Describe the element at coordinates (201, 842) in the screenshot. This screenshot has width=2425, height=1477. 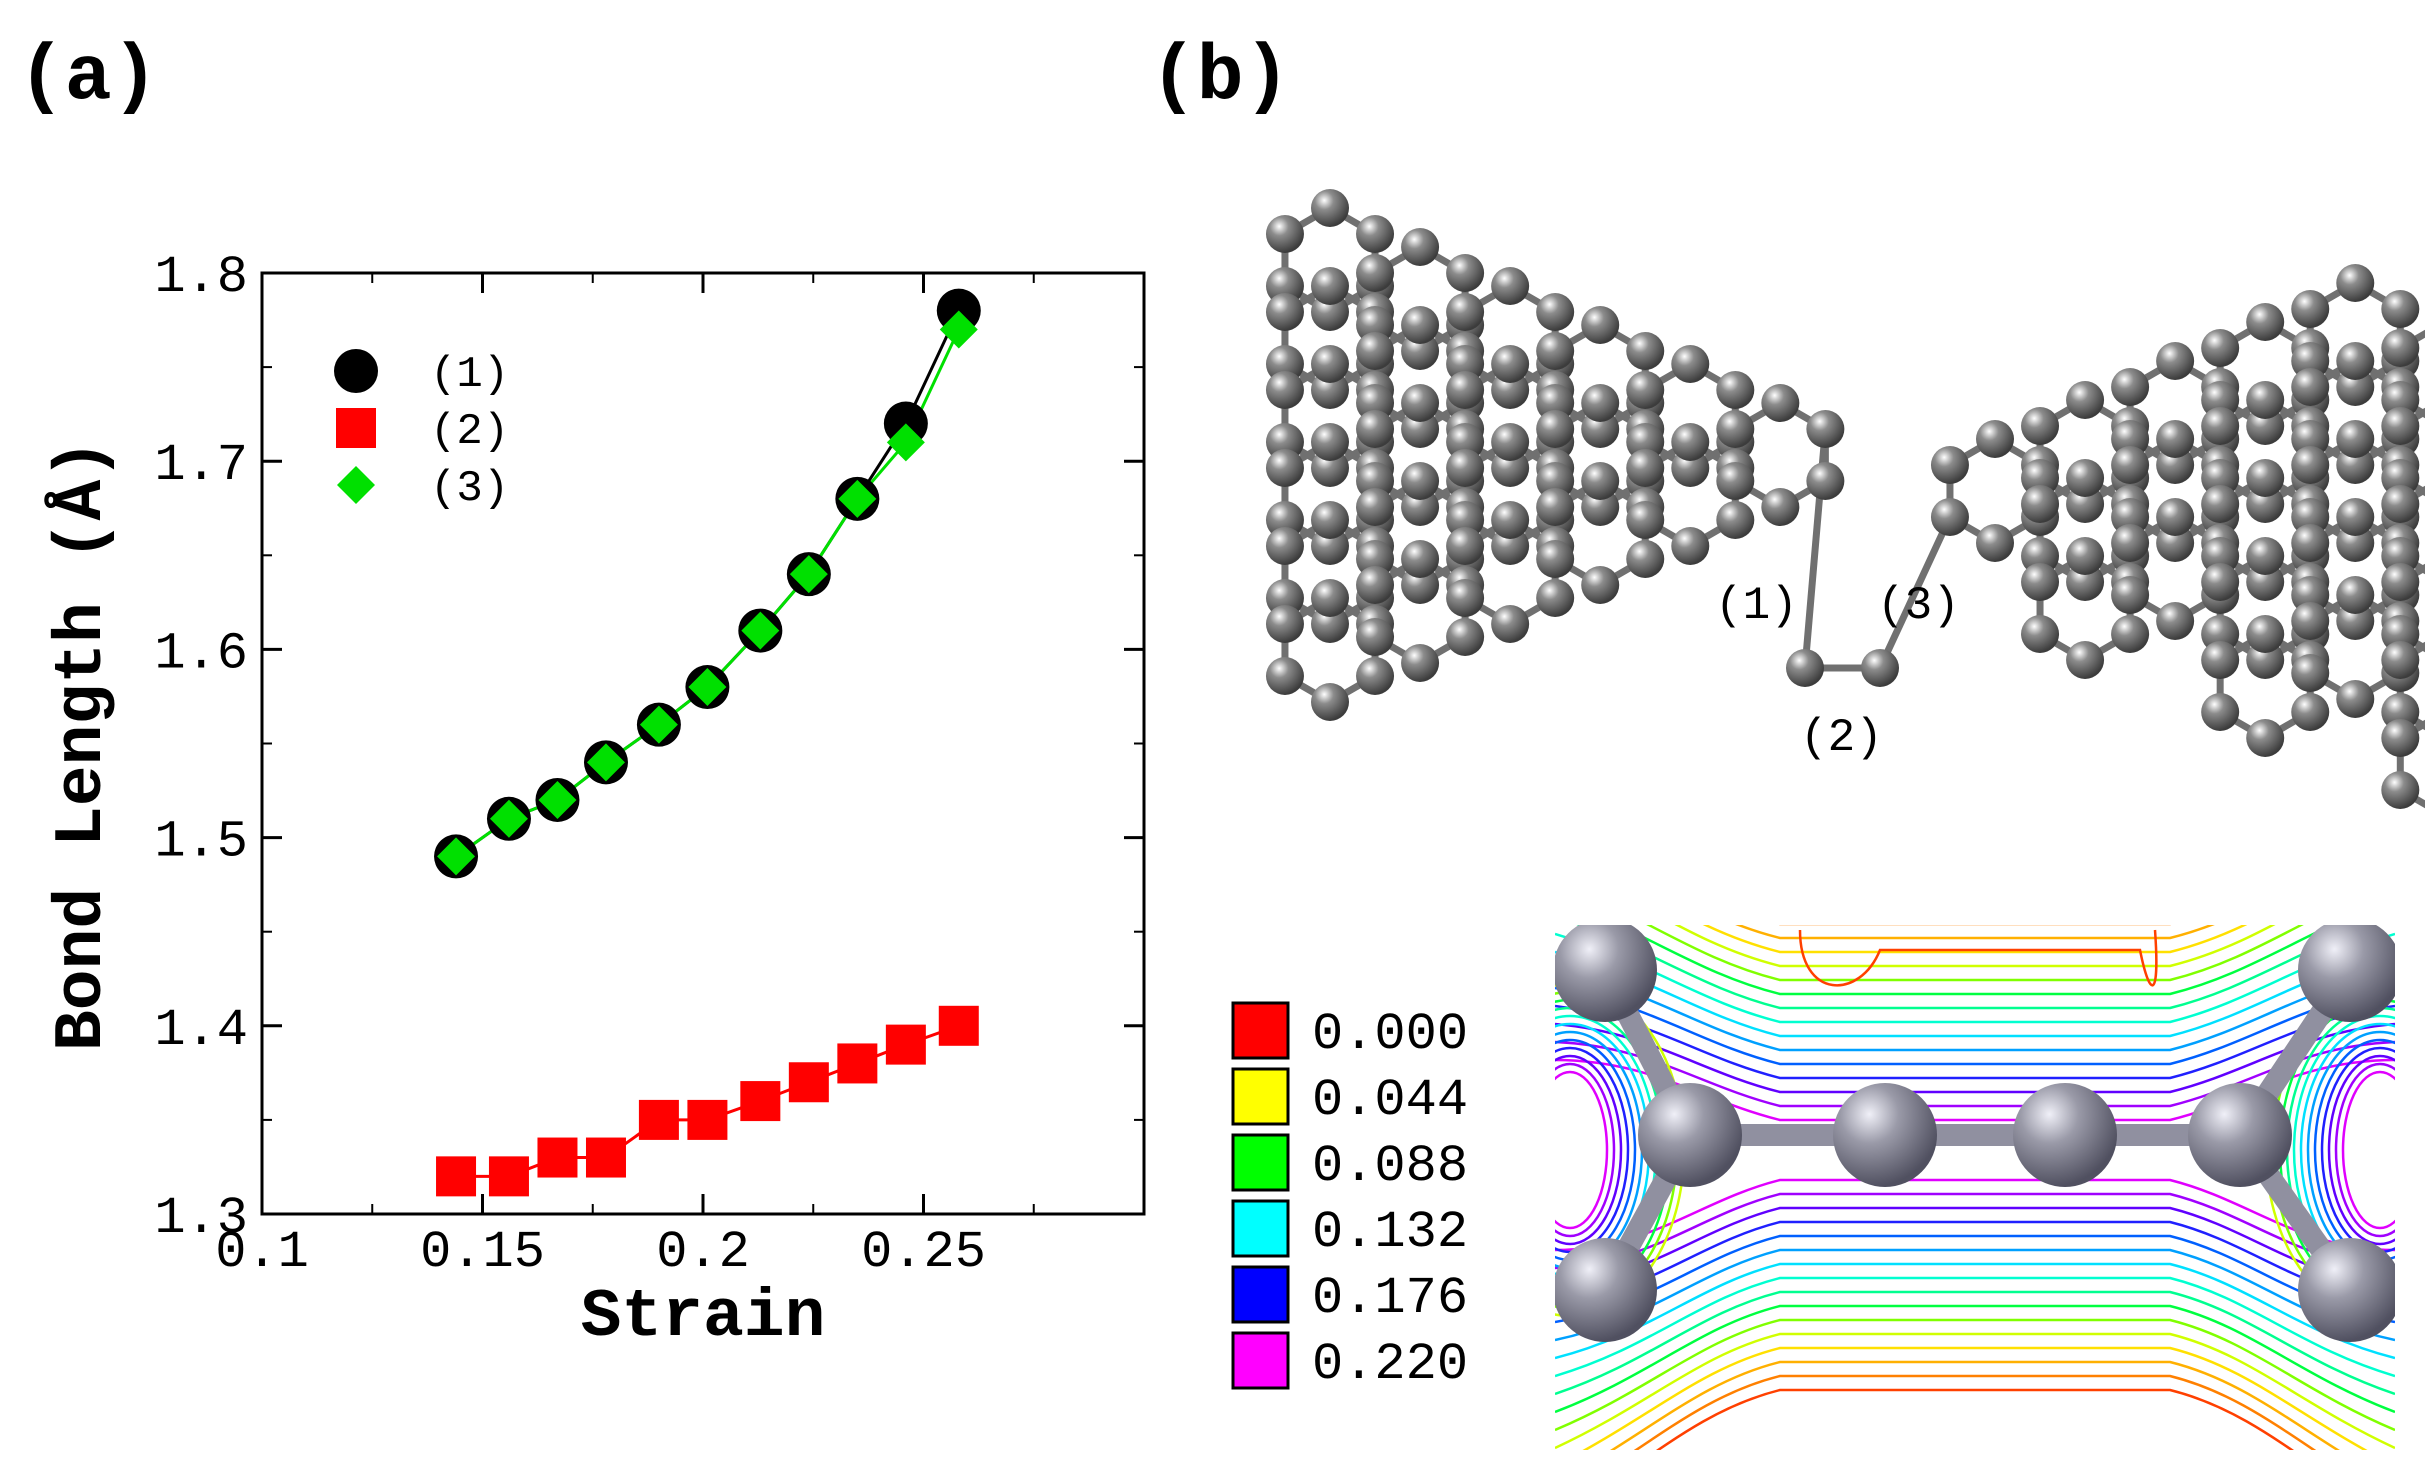
I see `y-tick-label: 1.5` at that location.